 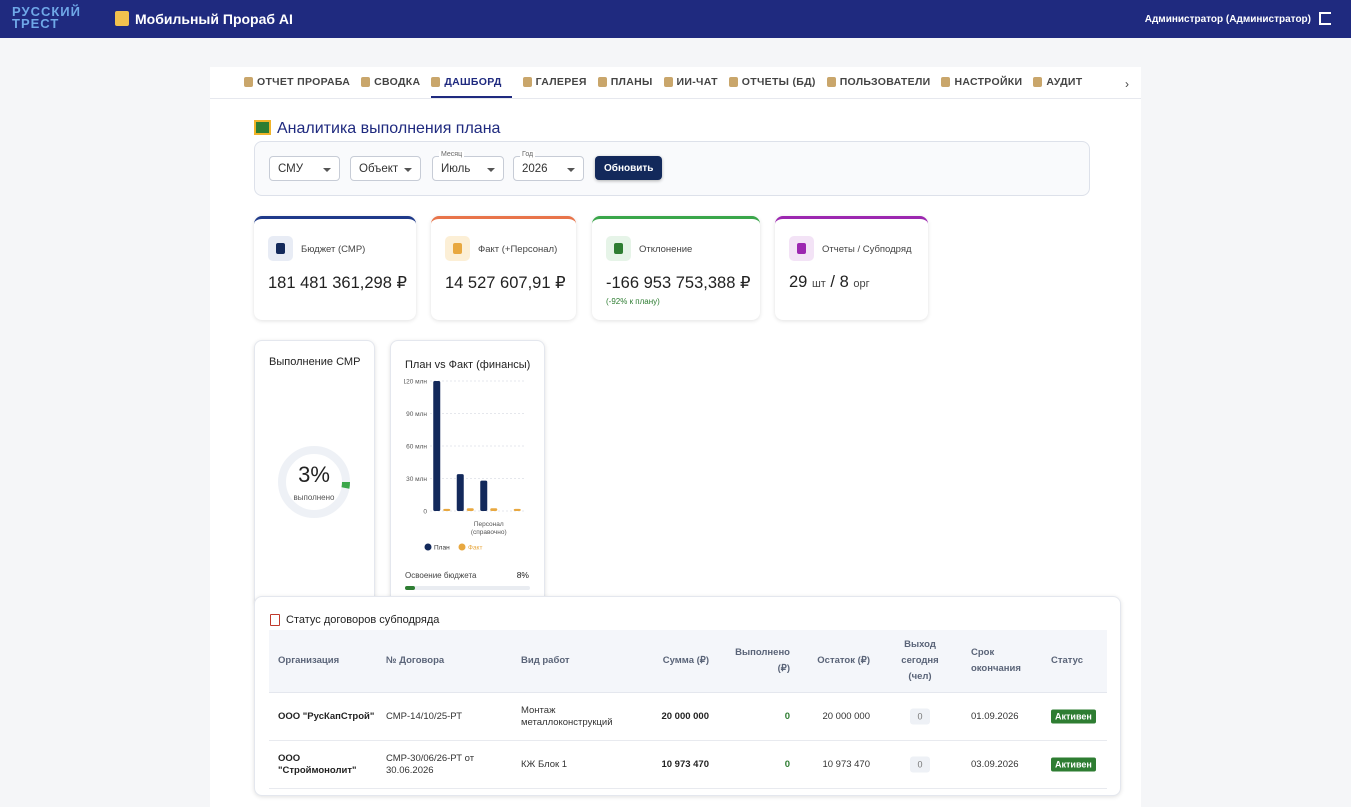 I want to click on kpi-value2: 8, so click(x=844, y=282).